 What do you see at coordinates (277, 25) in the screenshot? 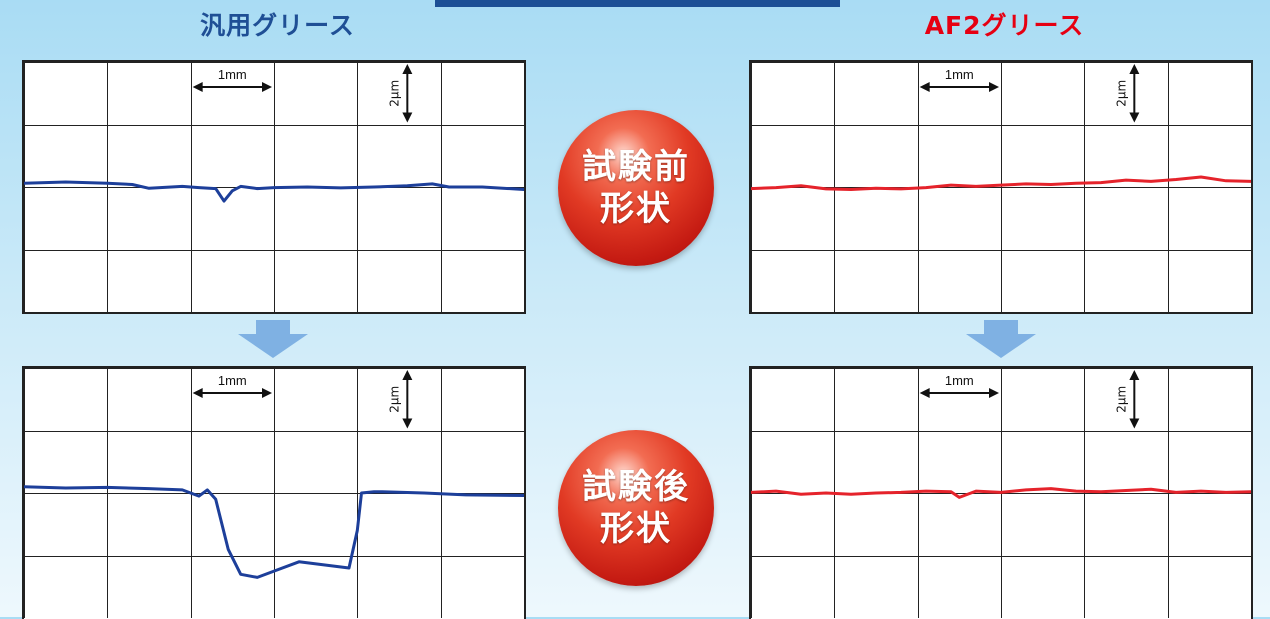
I see `general-grease-title: 汎用グリース` at bounding box center [277, 25].